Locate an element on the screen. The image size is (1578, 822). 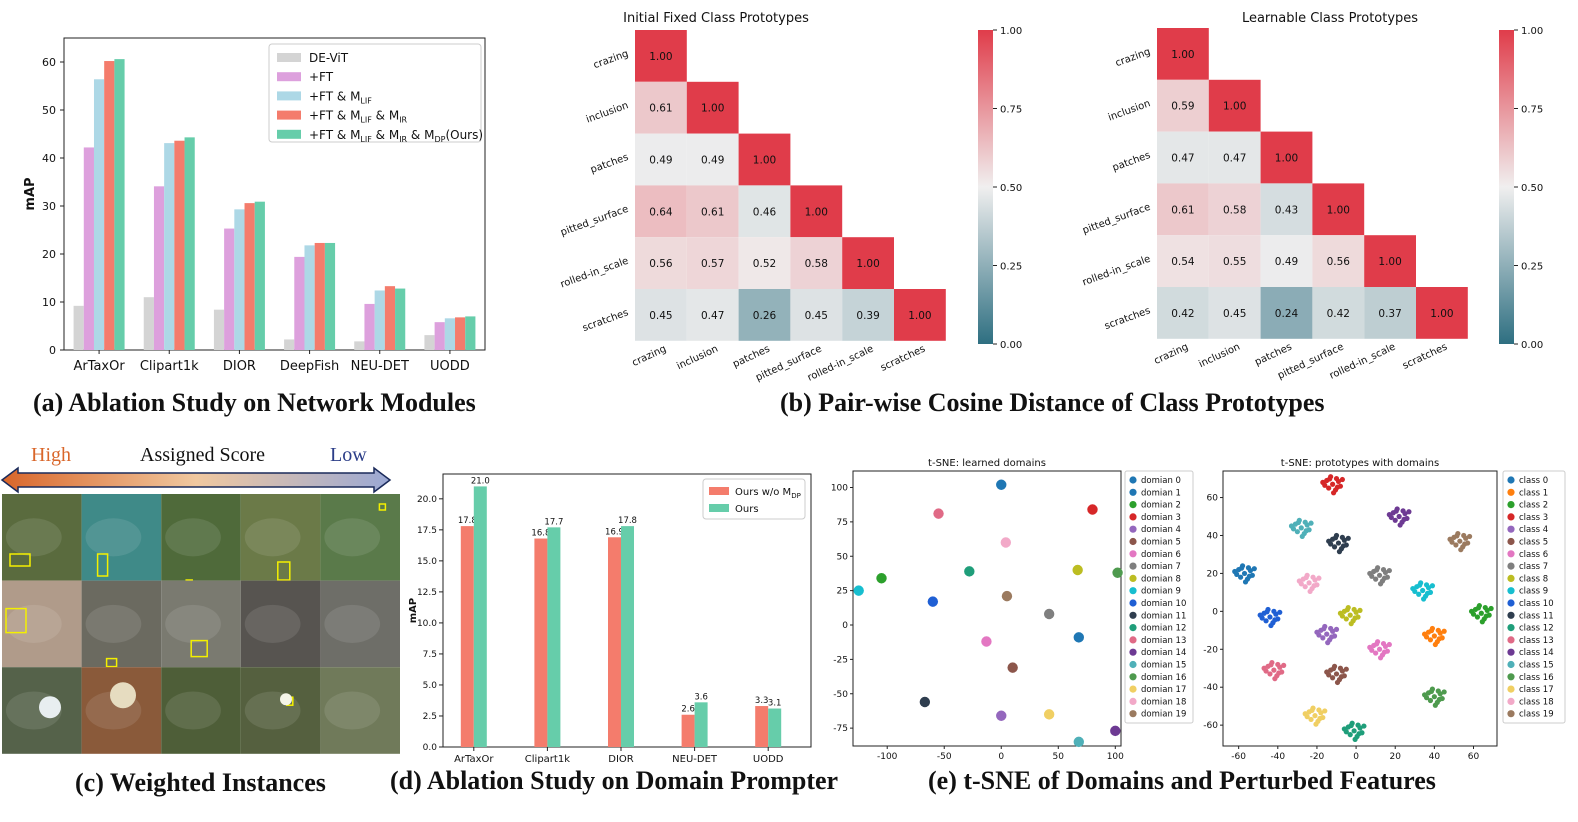
legend-label: Ours is located at coordinates (747, 509).